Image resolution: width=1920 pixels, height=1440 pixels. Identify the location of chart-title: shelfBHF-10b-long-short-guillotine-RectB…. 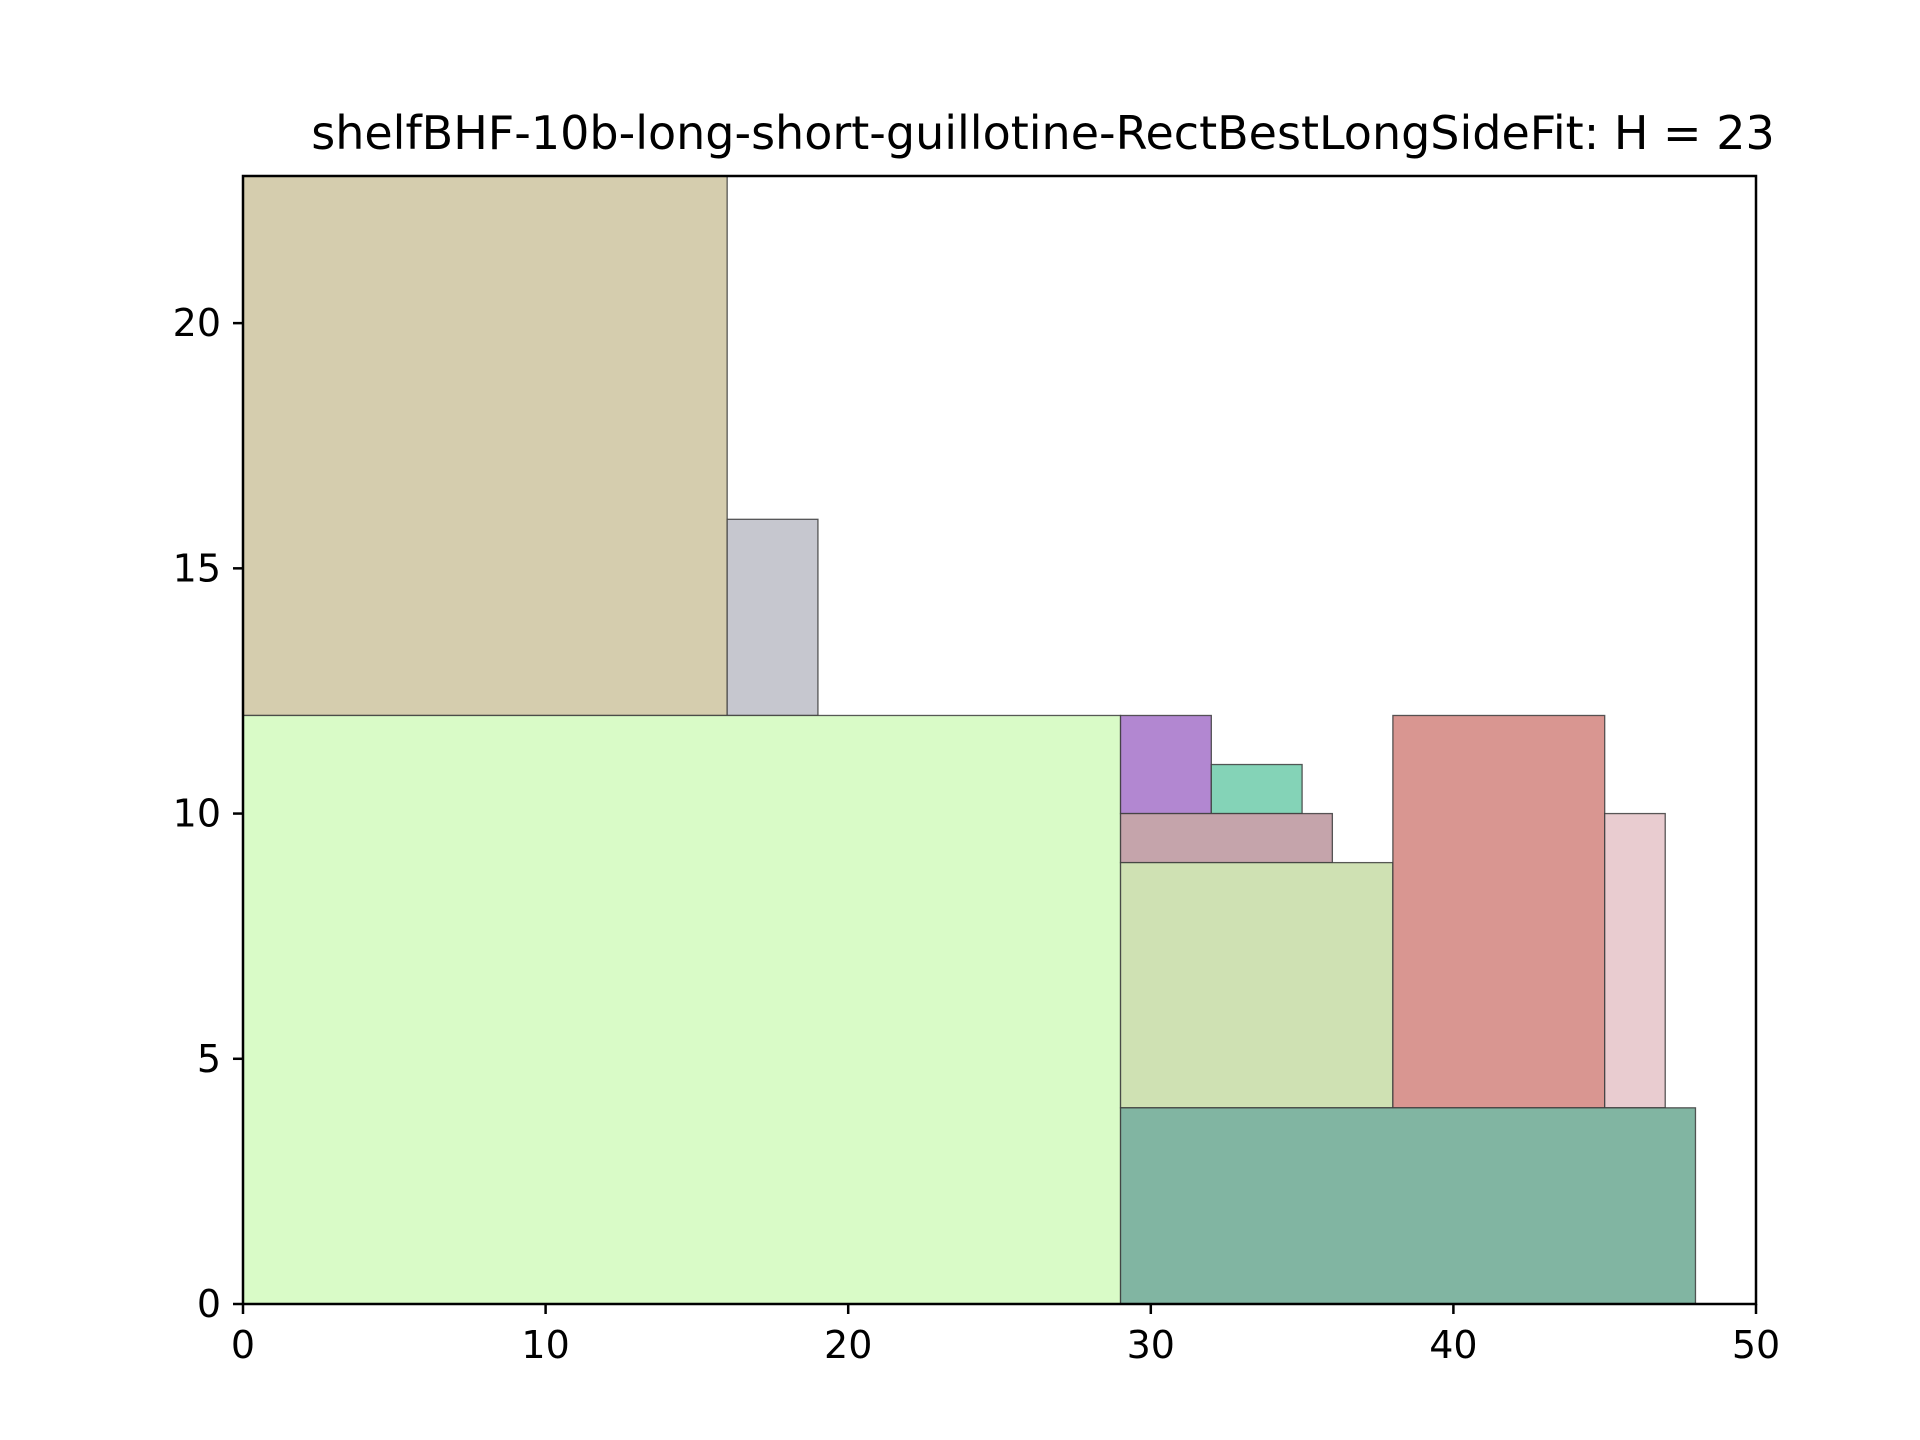
(1042, 133).